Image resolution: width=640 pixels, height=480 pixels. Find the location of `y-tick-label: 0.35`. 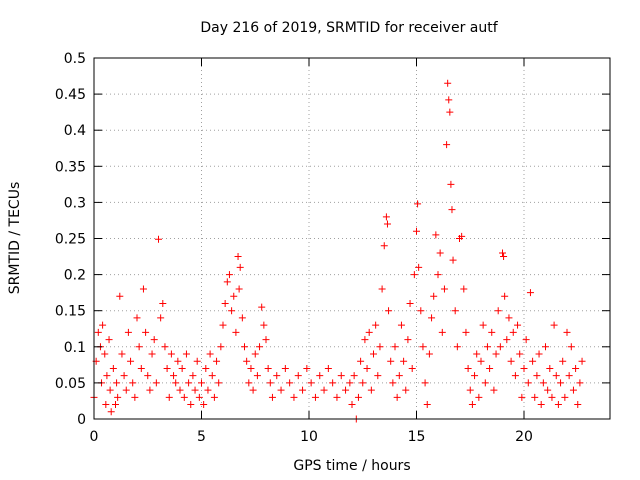

y-tick-label: 0.35 is located at coordinates (70, 167).